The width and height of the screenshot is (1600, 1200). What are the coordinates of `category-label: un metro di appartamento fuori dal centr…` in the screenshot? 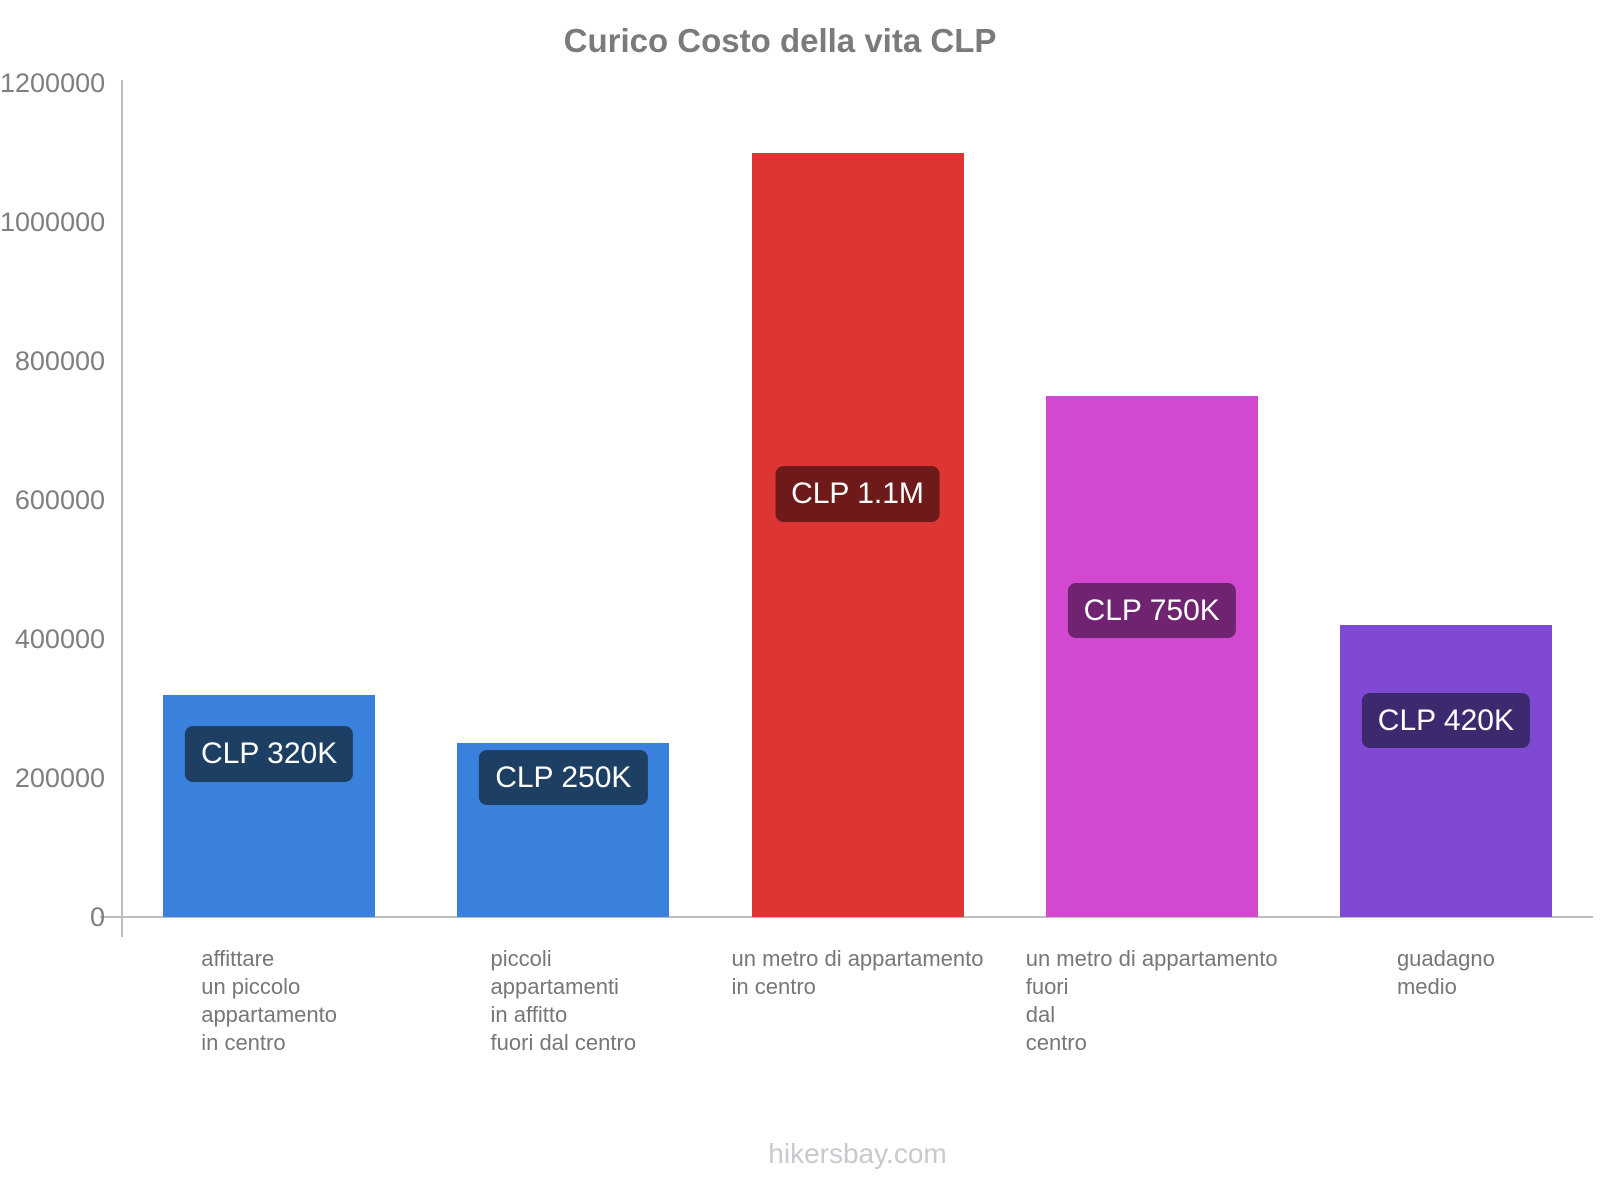 It's located at (1151, 1000).